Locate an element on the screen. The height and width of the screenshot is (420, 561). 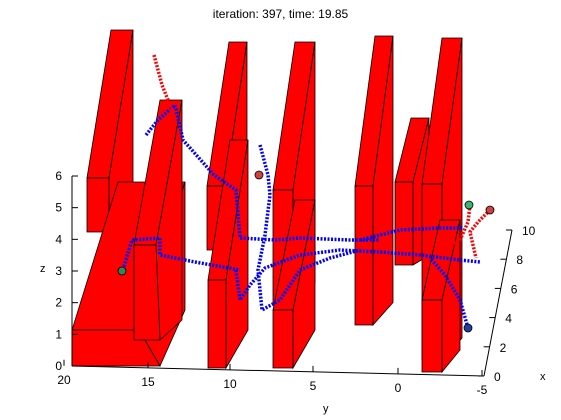
x-tick-label: 10 is located at coordinates (529, 231).